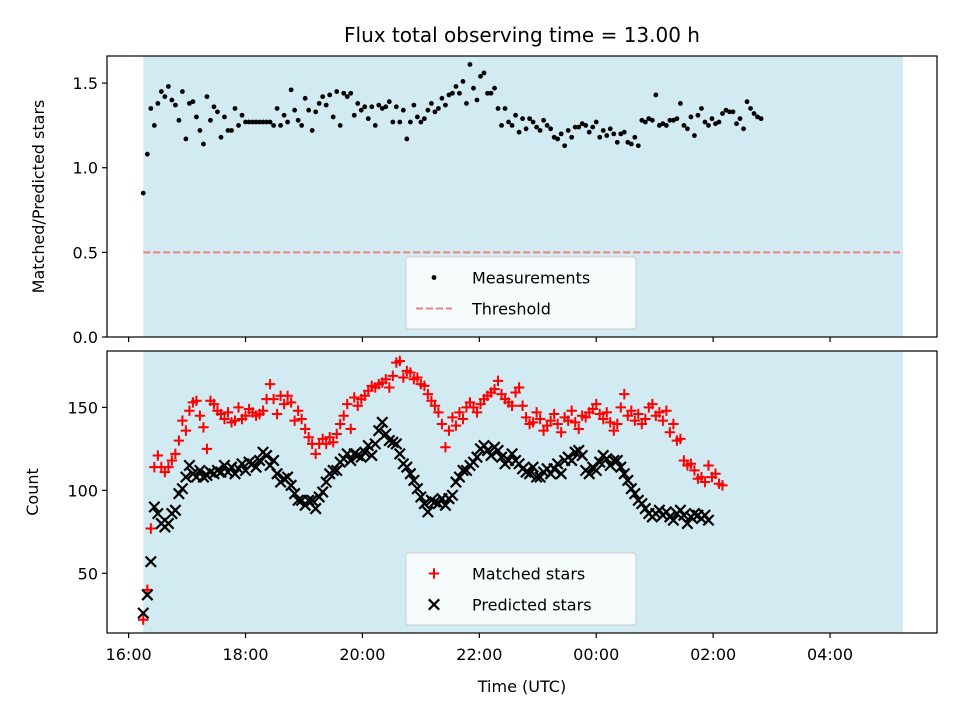 This screenshot has width=960, height=720. What do you see at coordinates (434, 573) in the screenshot?
I see `legend-marker` at bounding box center [434, 573].